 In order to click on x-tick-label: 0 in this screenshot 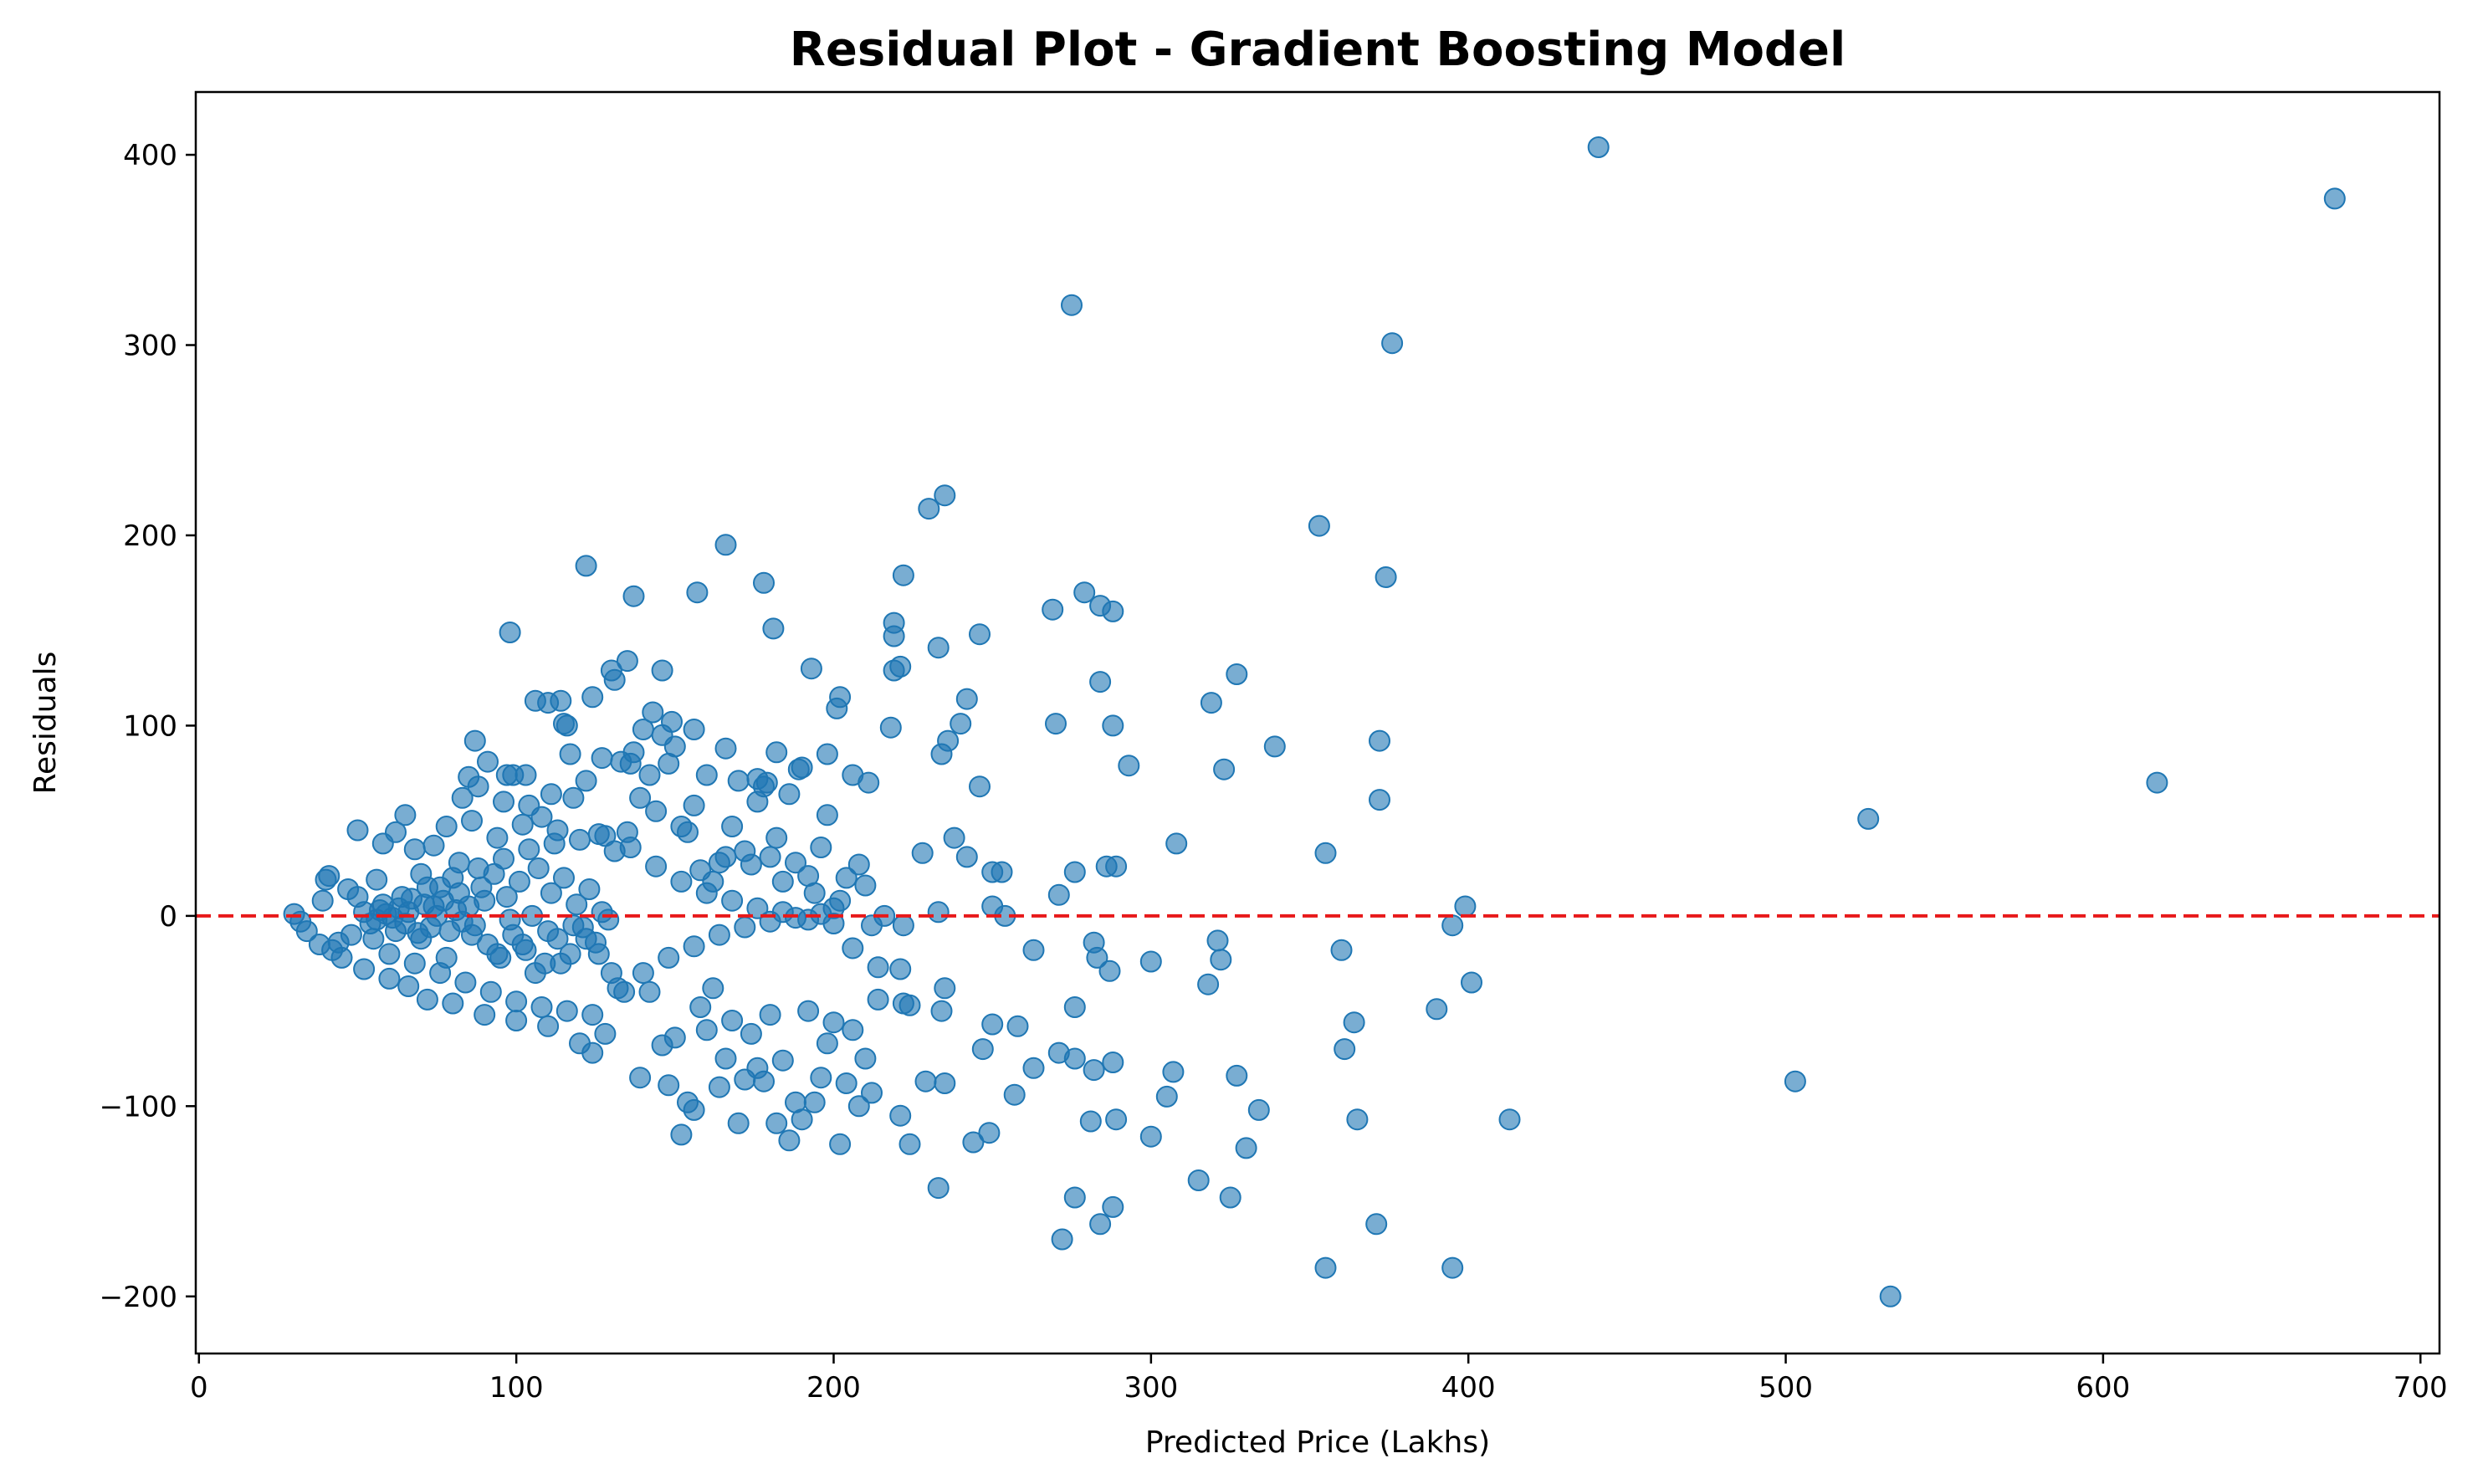, I will do `click(199, 1388)`.